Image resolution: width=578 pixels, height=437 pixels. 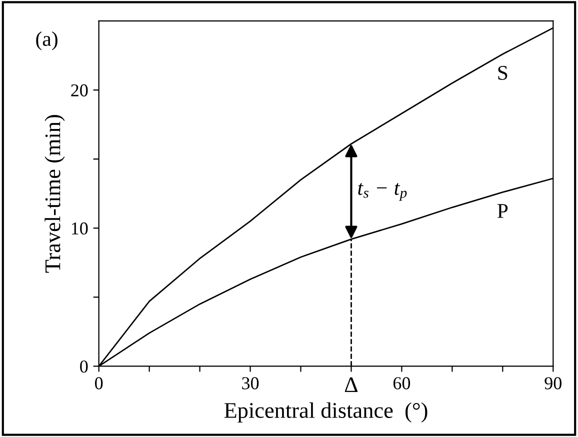 I want to click on x-tick-label: 60, so click(x=401, y=383).